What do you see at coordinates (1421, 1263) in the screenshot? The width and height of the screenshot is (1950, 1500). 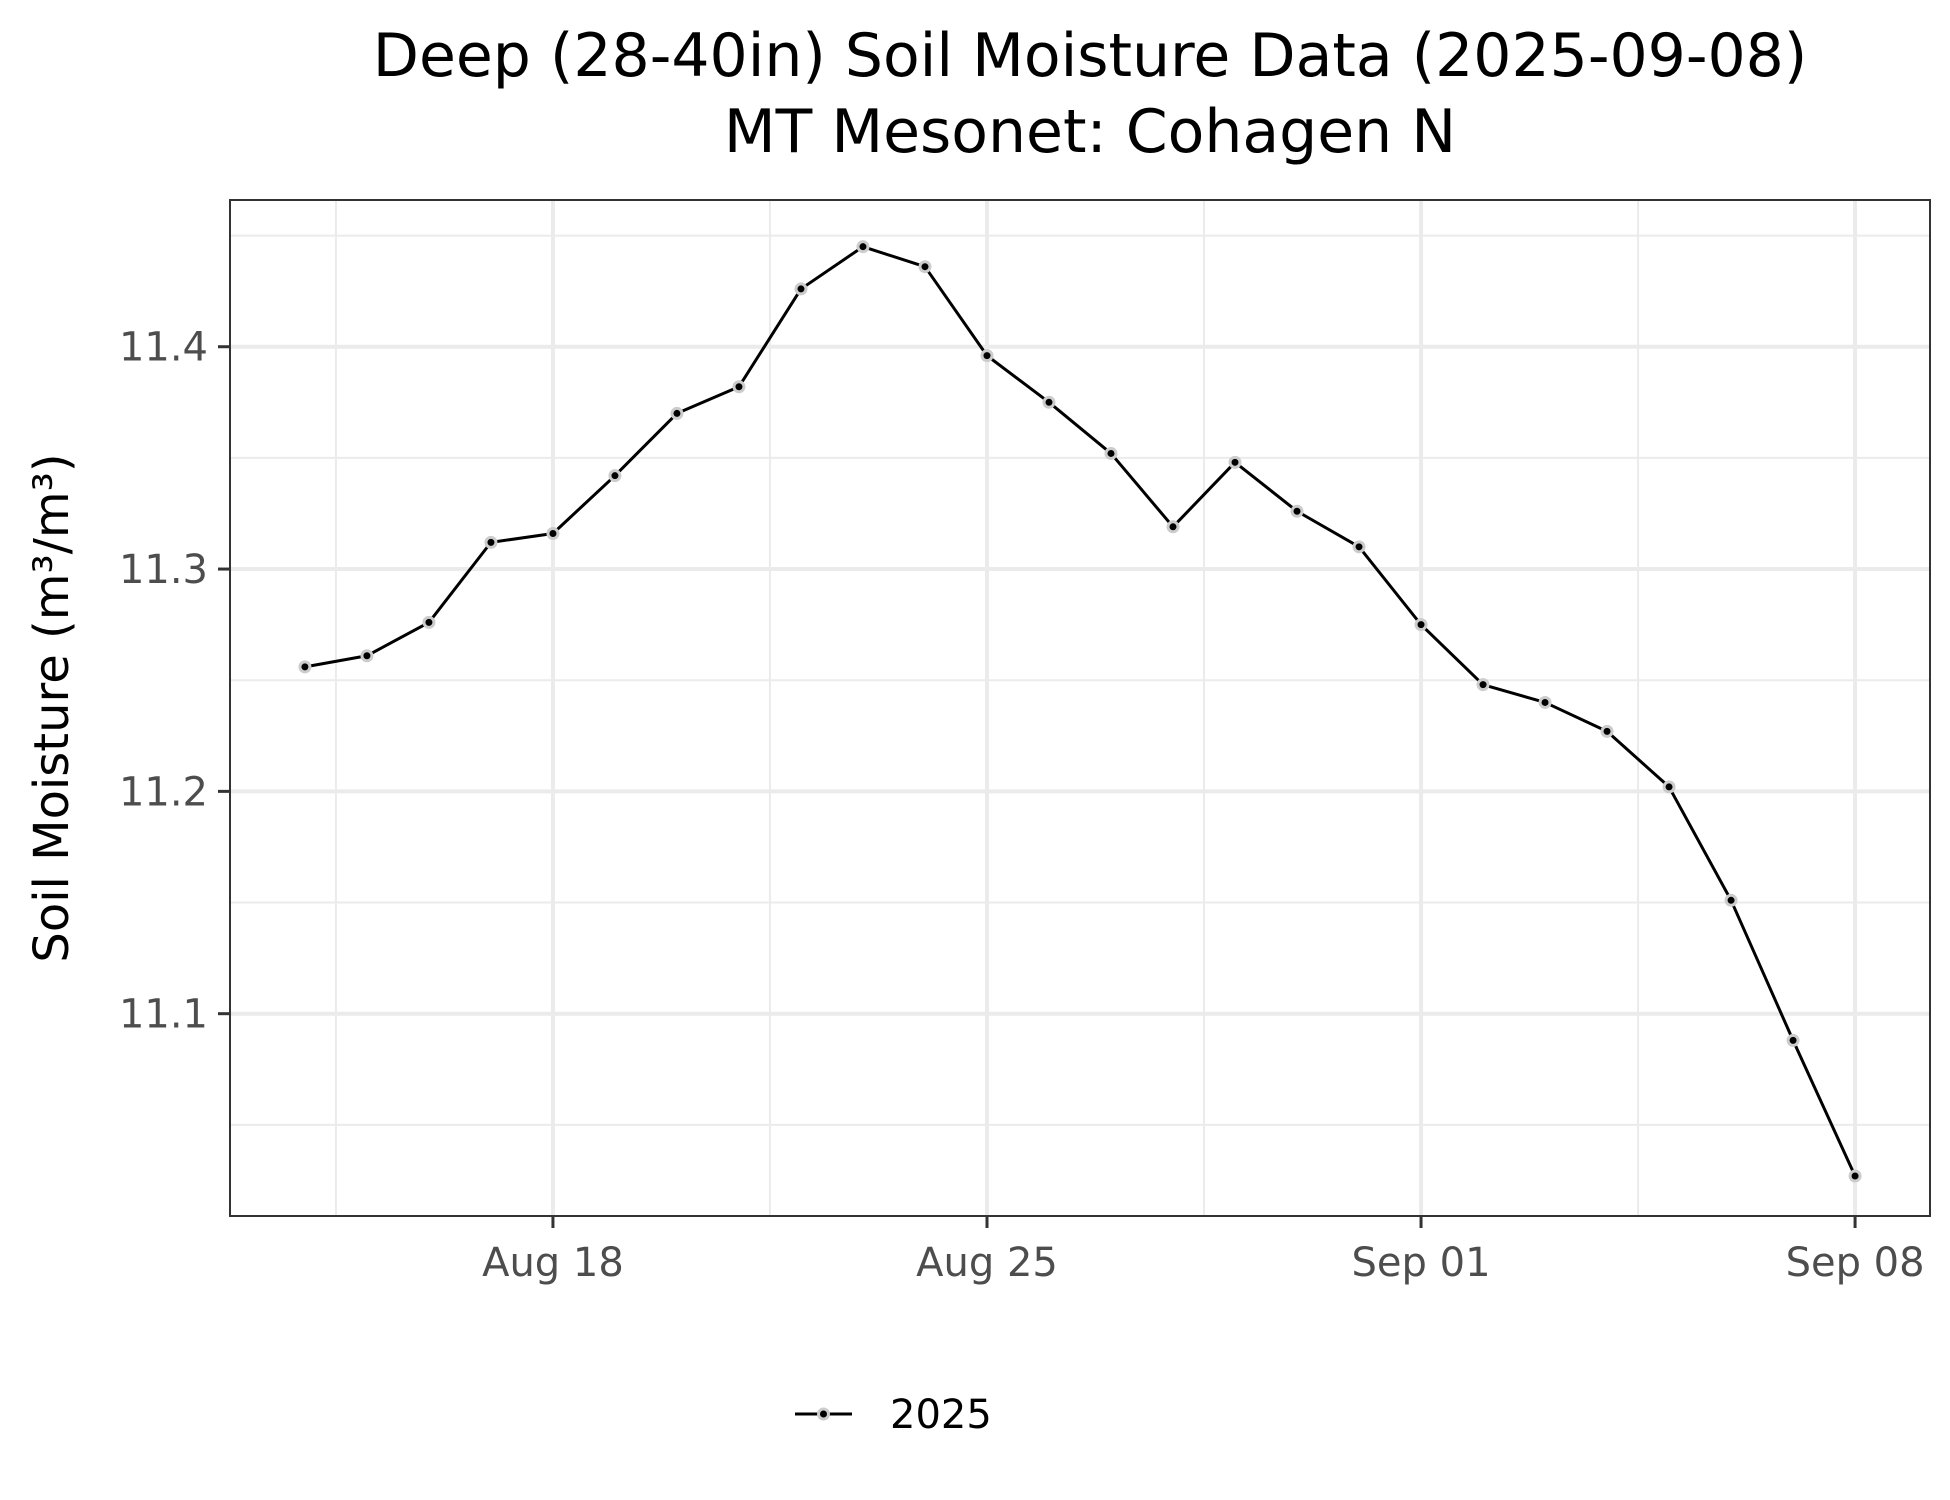 I see `x-tick-label: Sep 01` at bounding box center [1421, 1263].